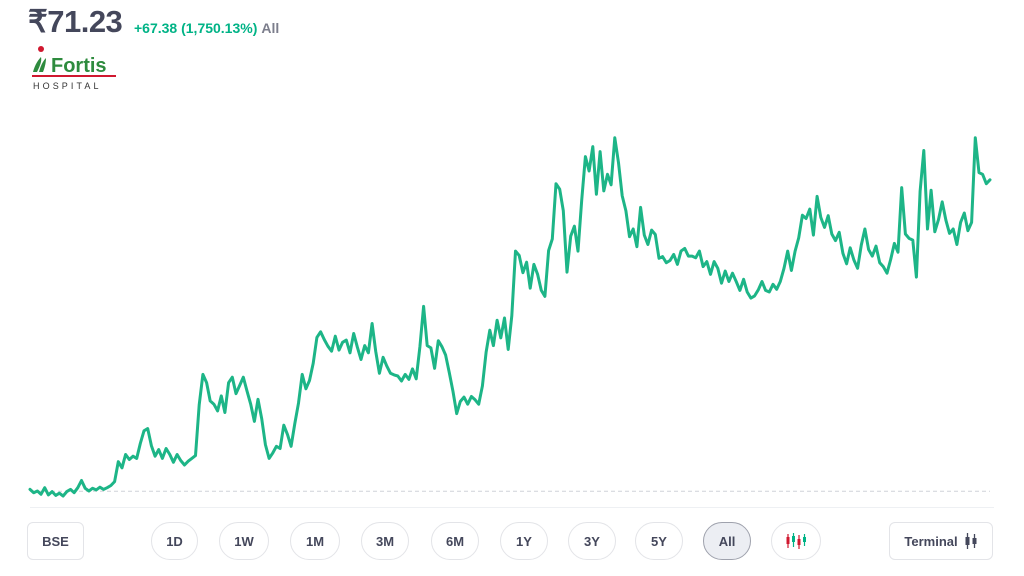  I want to click on terminal-button: Terminal, so click(941, 541).